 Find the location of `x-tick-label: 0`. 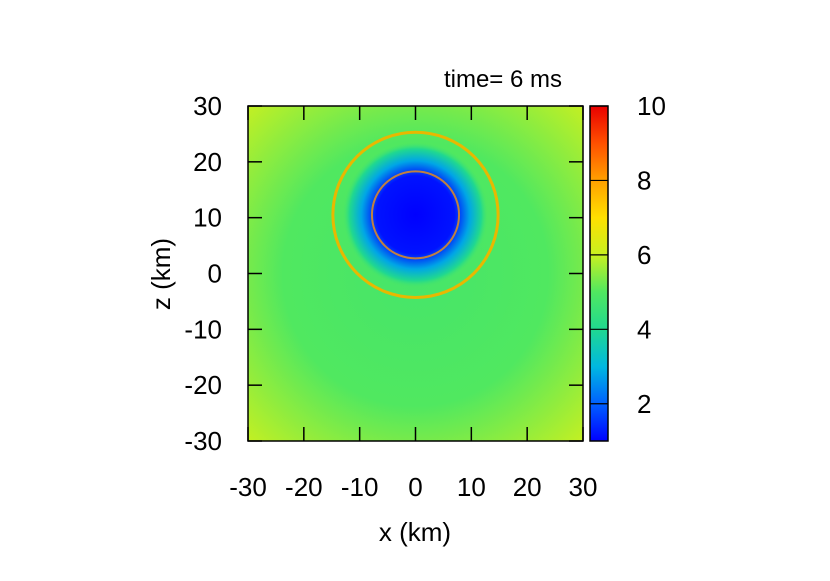

x-tick-label: 0 is located at coordinates (415, 487).